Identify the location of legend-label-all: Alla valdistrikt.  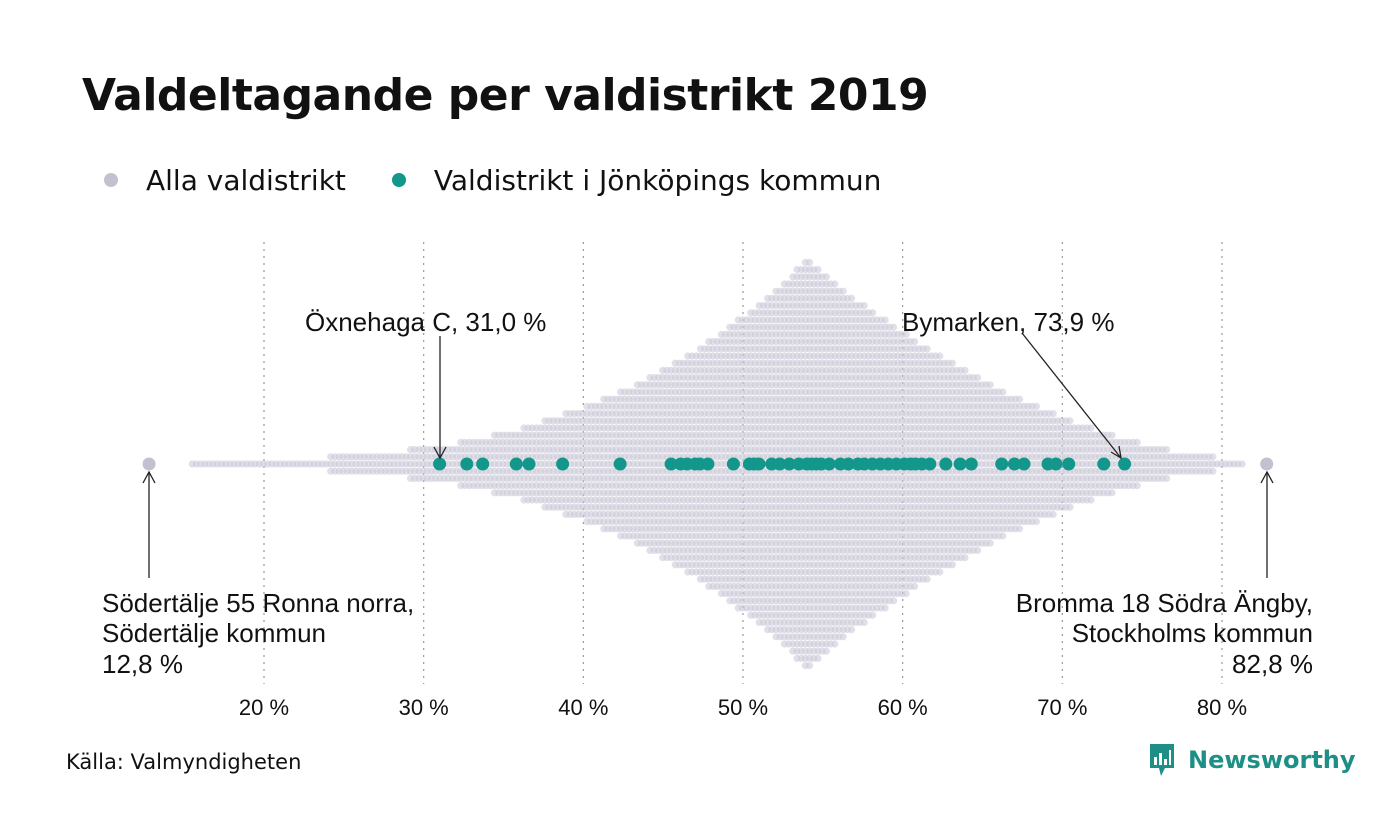
(246, 180).